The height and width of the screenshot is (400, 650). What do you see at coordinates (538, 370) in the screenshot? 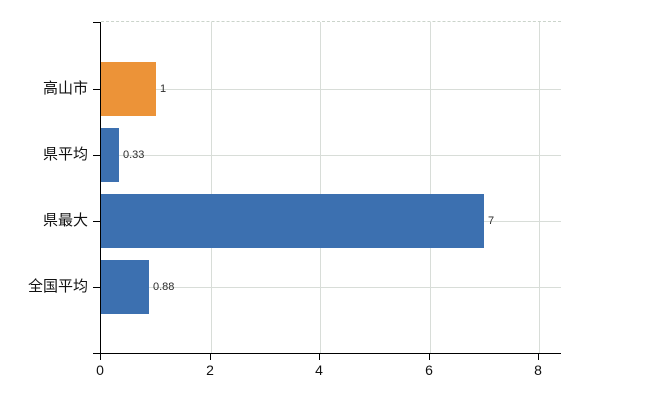
I see `x-axis-tick-label: 8` at bounding box center [538, 370].